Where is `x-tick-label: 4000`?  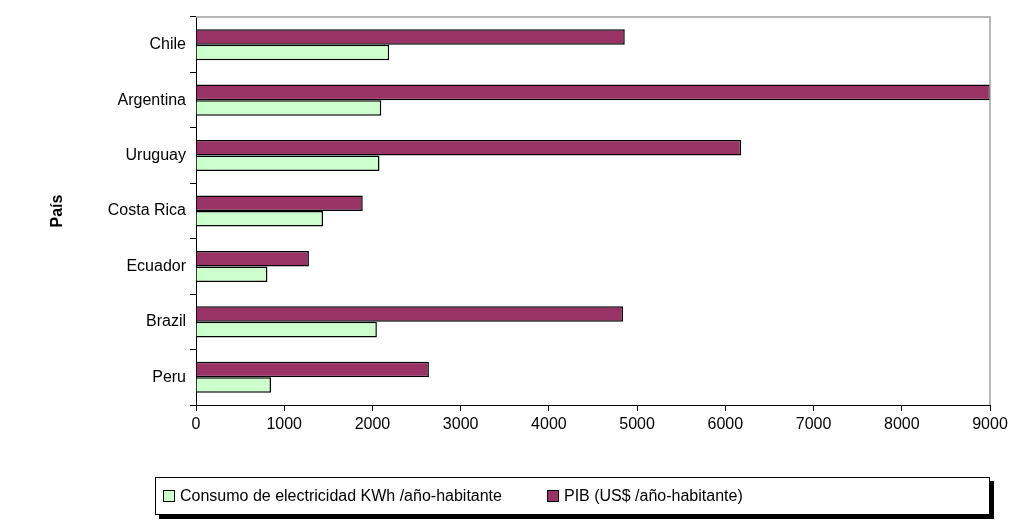 x-tick-label: 4000 is located at coordinates (549, 424).